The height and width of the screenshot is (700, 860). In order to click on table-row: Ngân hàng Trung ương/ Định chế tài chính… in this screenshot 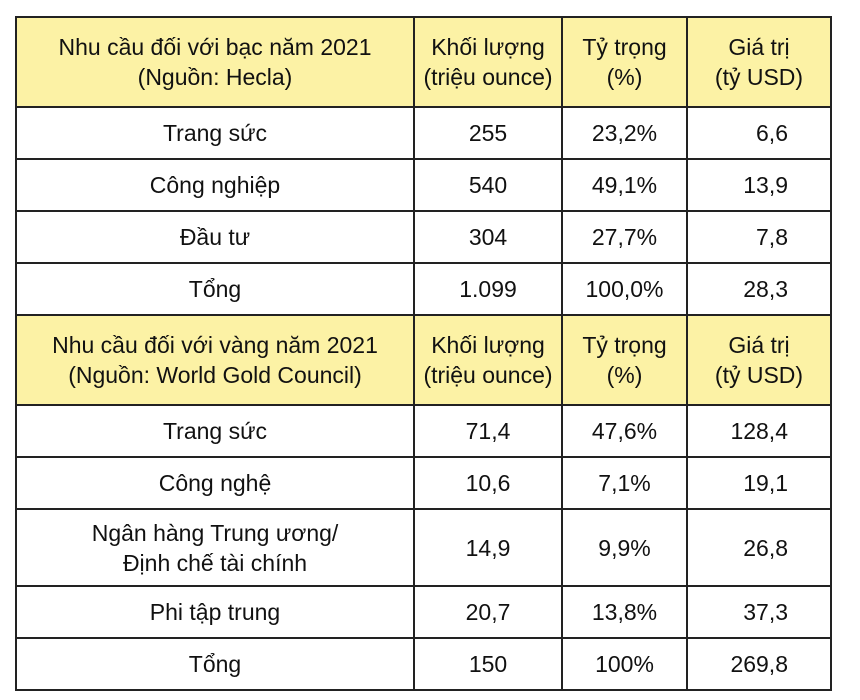, I will do `click(423, 547)`.